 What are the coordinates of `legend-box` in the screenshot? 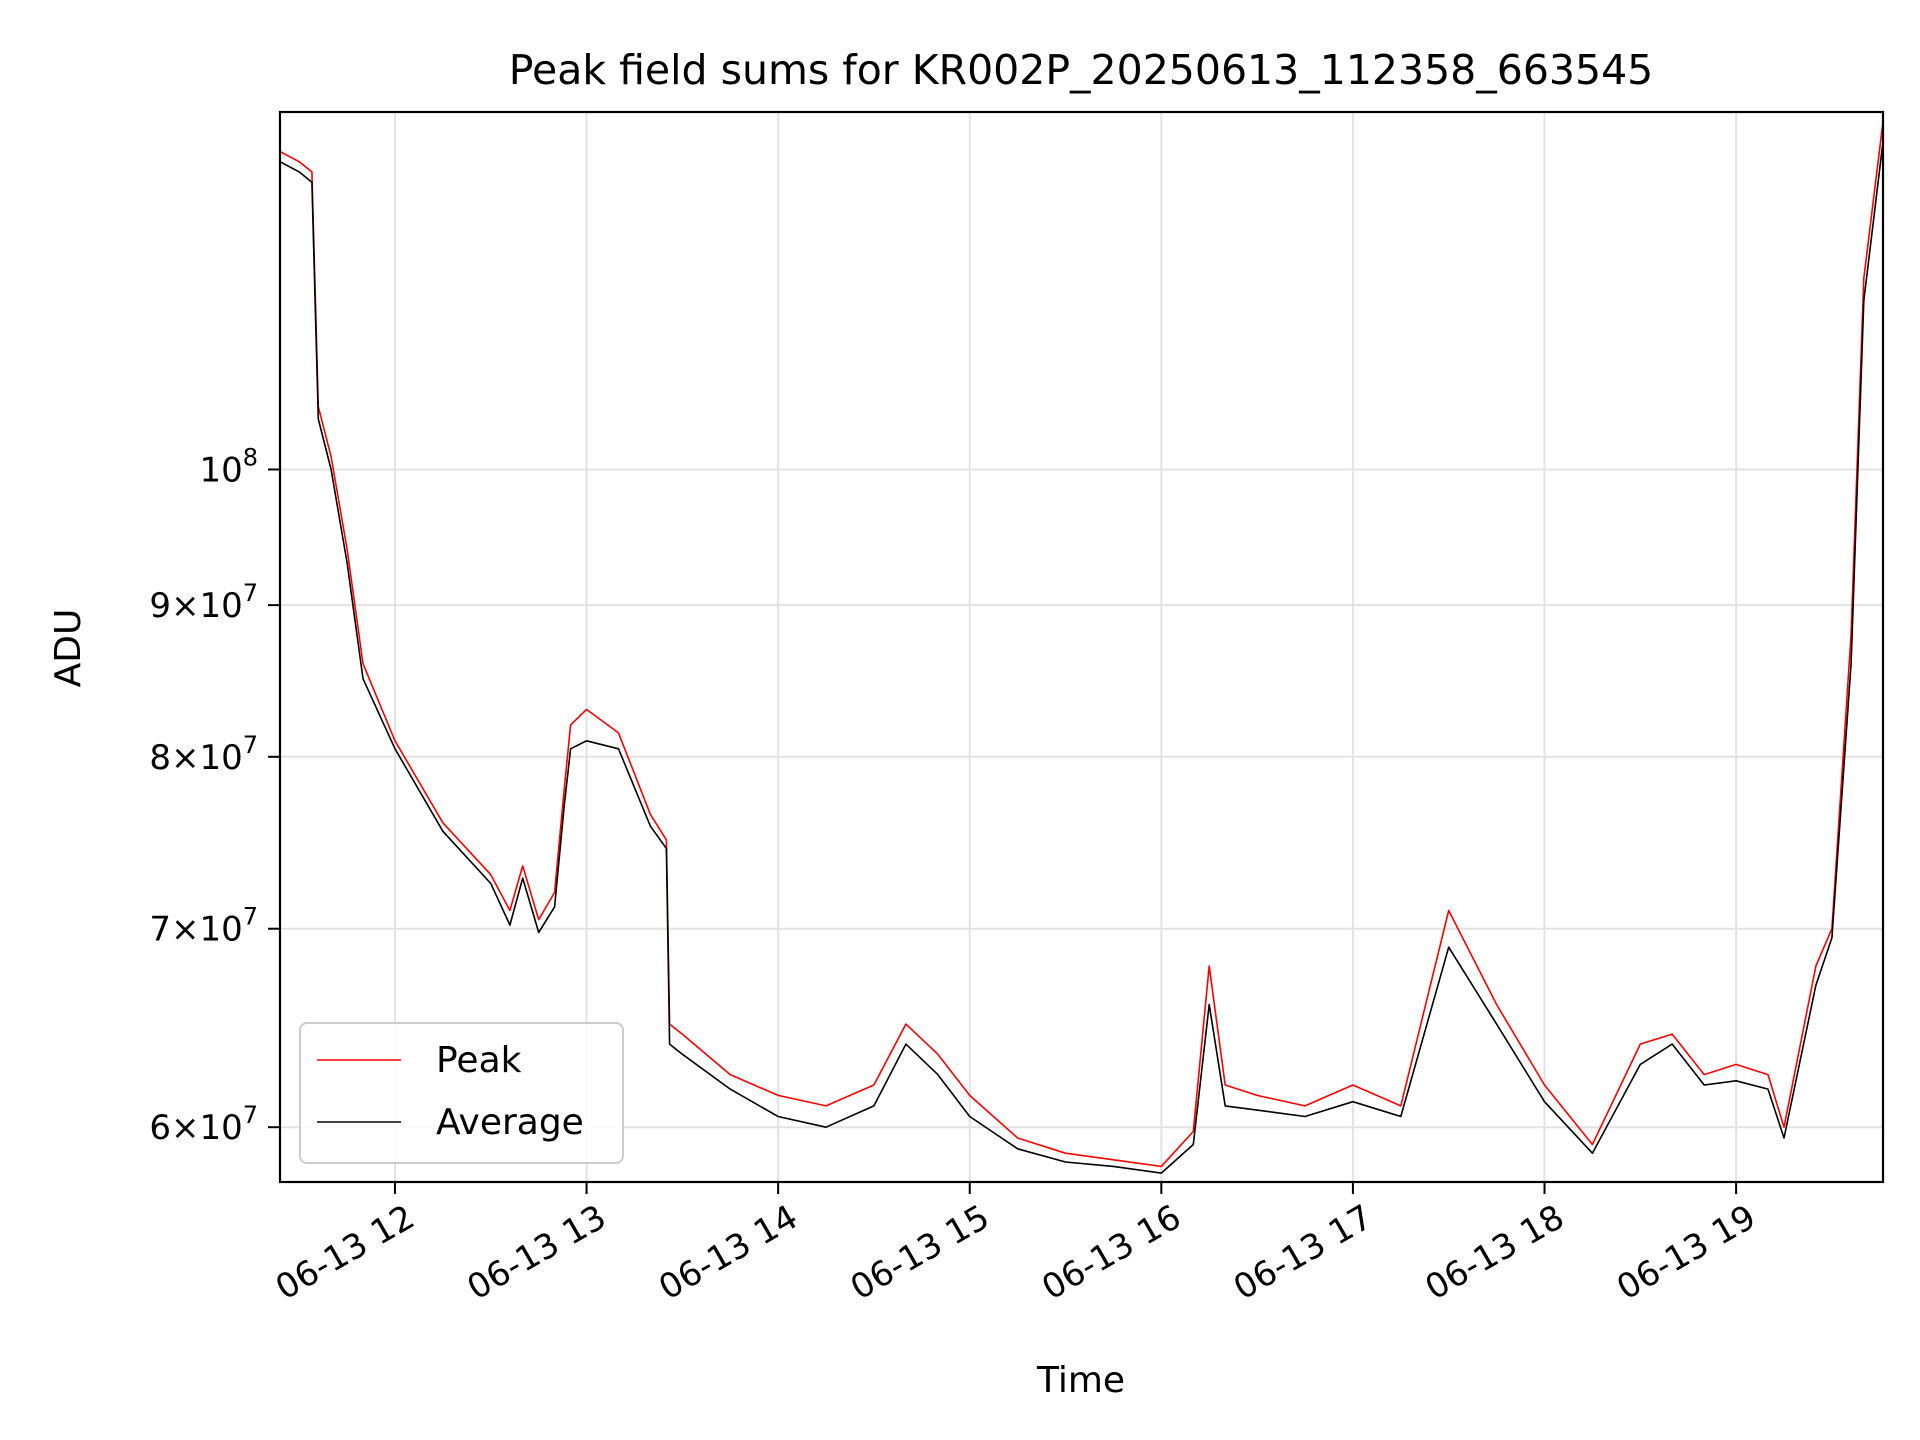 It's located at (461, 1093).